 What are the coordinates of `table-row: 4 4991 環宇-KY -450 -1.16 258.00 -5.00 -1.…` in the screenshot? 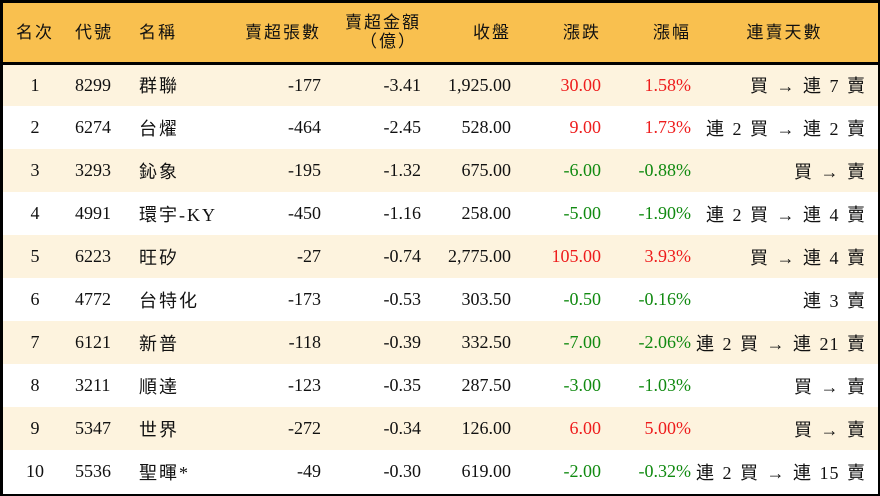 It's located at (440, 213).